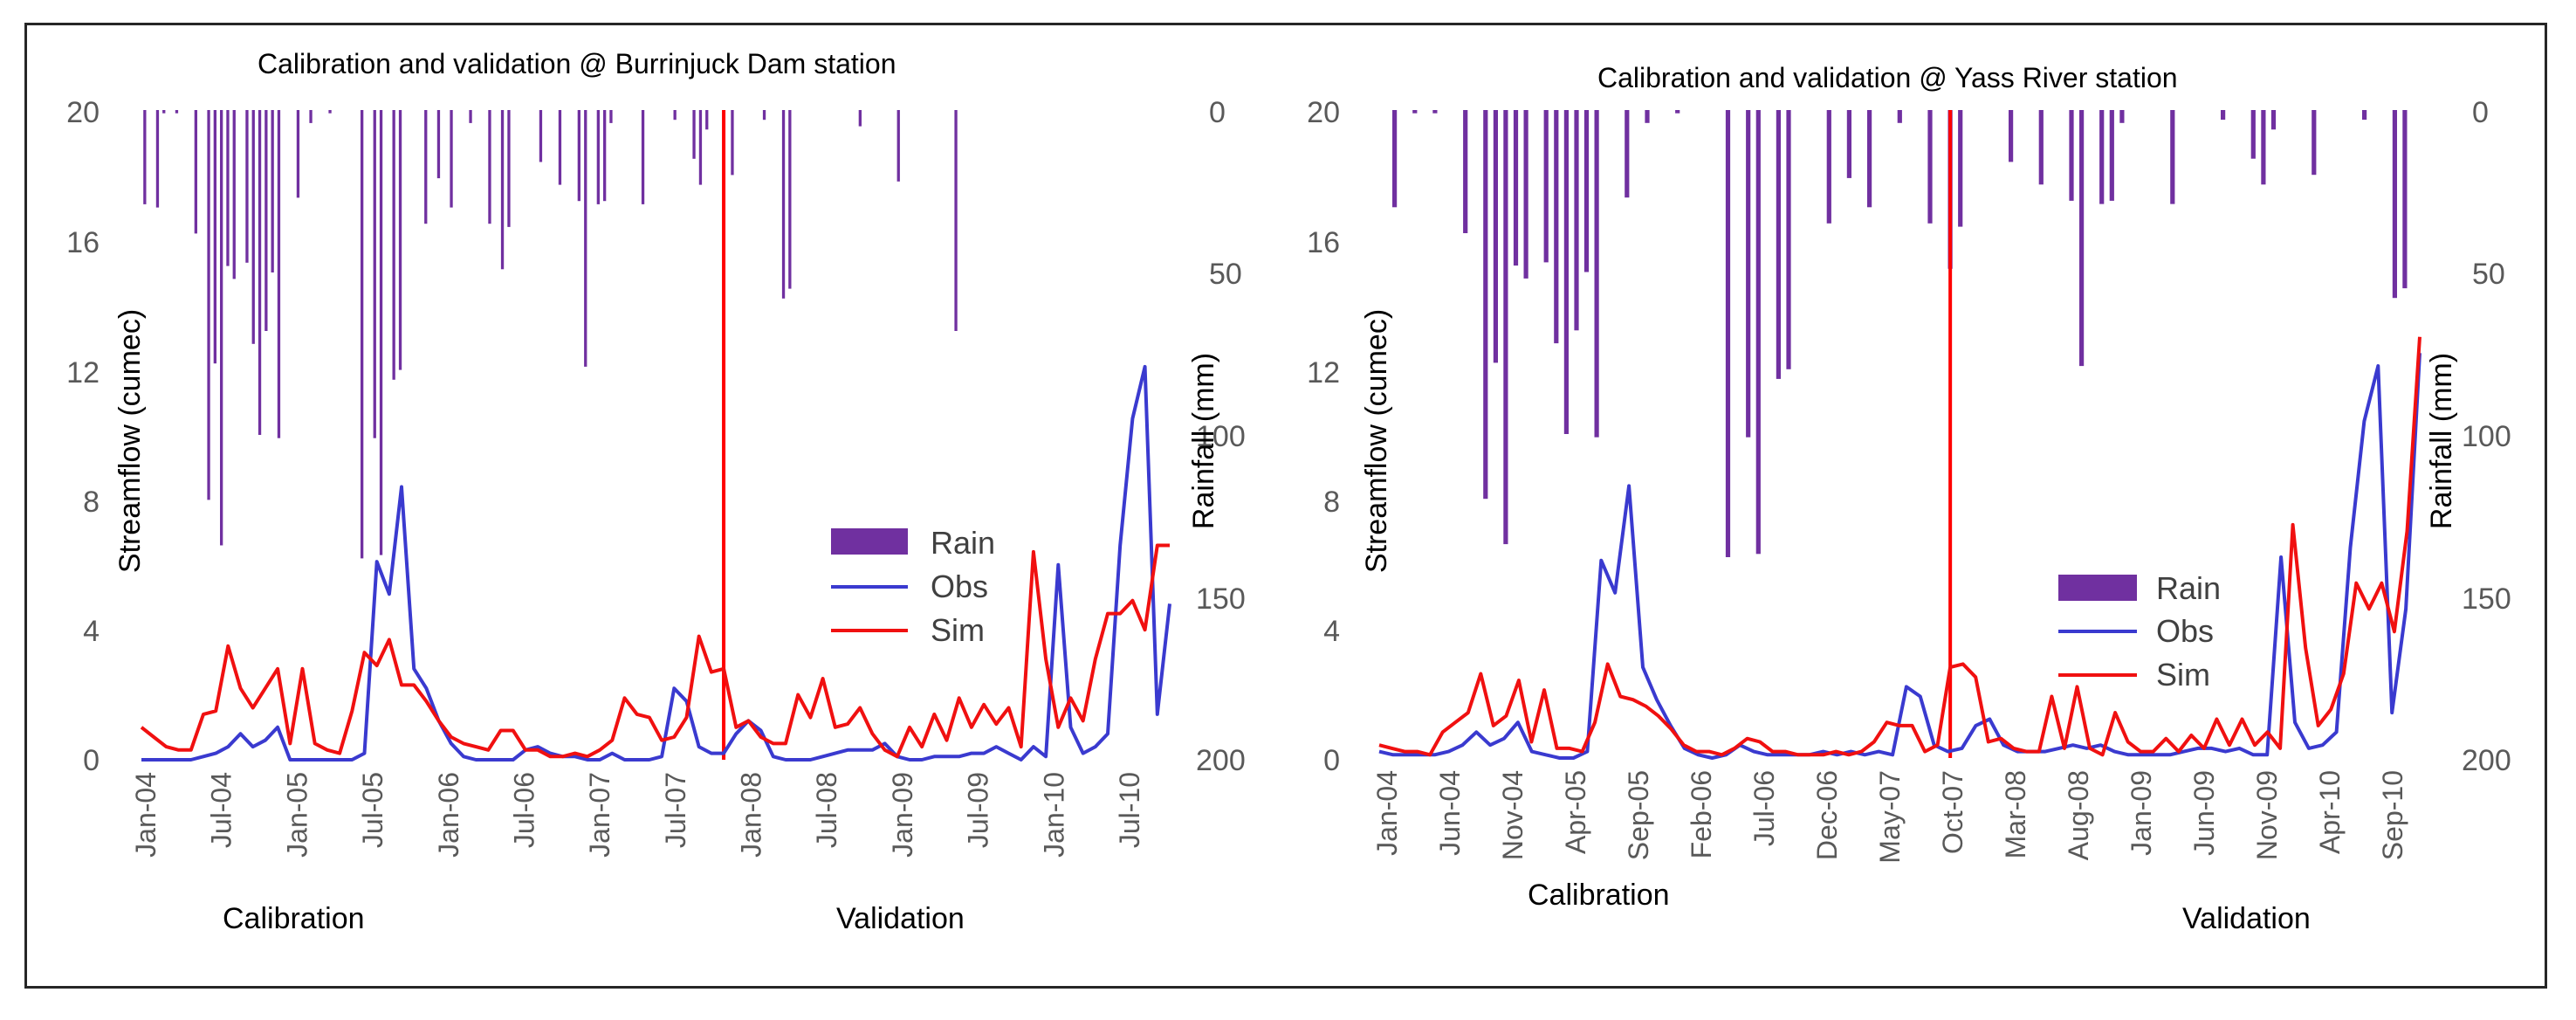  What do you see at coordinates (963, 543) in the screenshot?
I see `left-legend-rain-label: Rain` at bounding box center [963, 543].